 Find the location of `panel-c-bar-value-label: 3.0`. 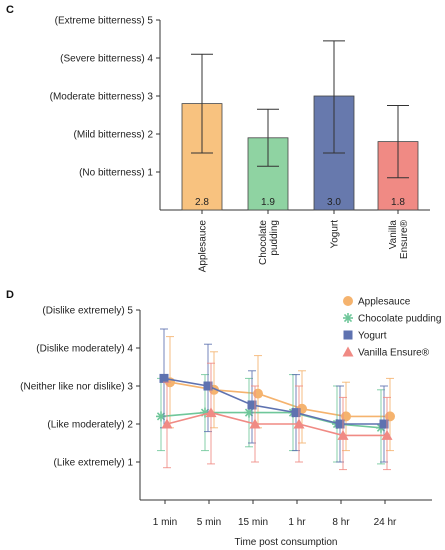

panel-c-bar-value-label: 3.0 is located at coordinates (334, 202).